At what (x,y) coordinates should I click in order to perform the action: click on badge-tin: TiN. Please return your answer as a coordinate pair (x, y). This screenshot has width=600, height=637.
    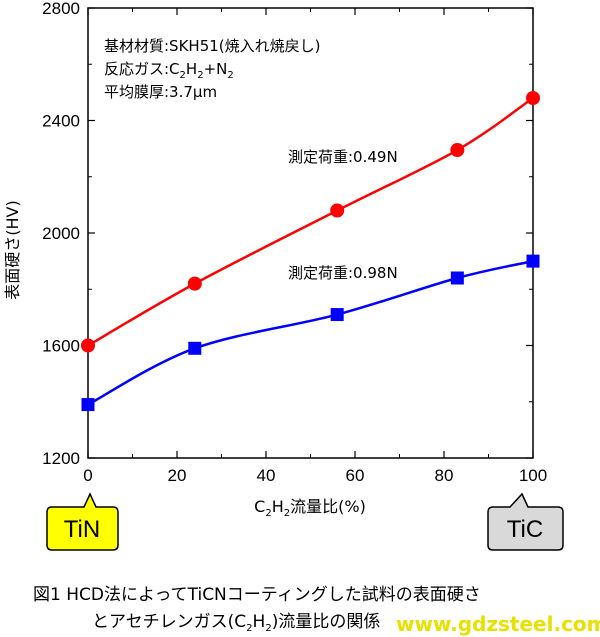
    Looking at the image, I should click on (82, 521).